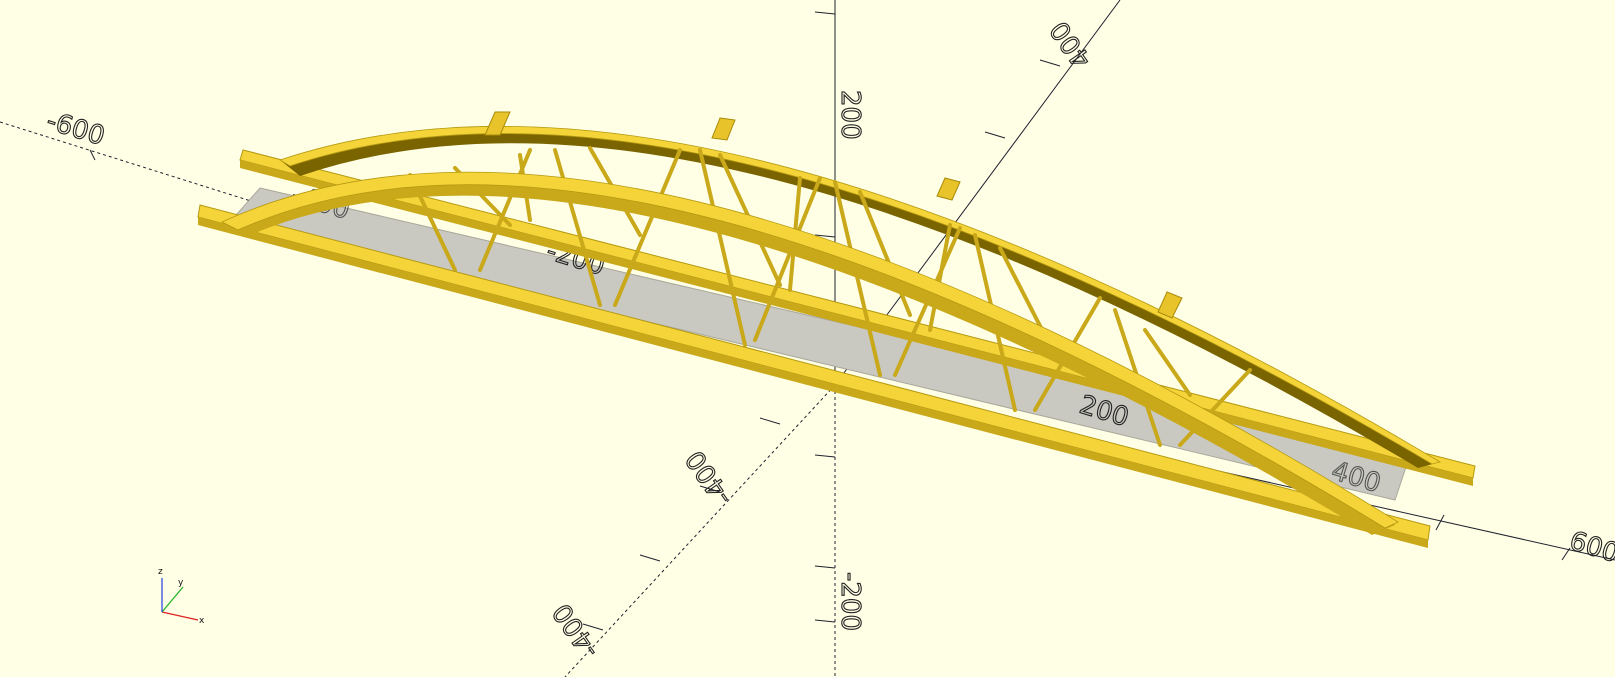 Image resolution: width=1615 pixels, height=677 pixels. What do you see at coordinates (850, 601) in the screenshot?
I see `z-negative-label: -200` at bounding box center [850, 601].